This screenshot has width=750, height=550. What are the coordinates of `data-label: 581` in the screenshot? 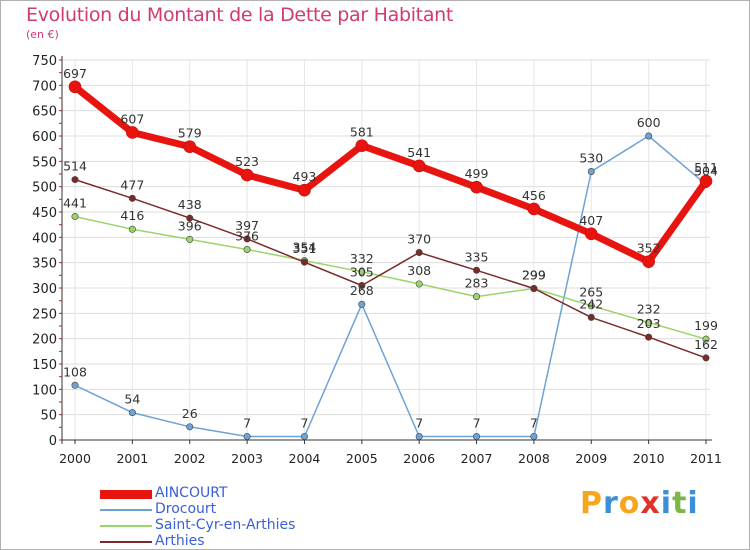 It's located at (362, 132).